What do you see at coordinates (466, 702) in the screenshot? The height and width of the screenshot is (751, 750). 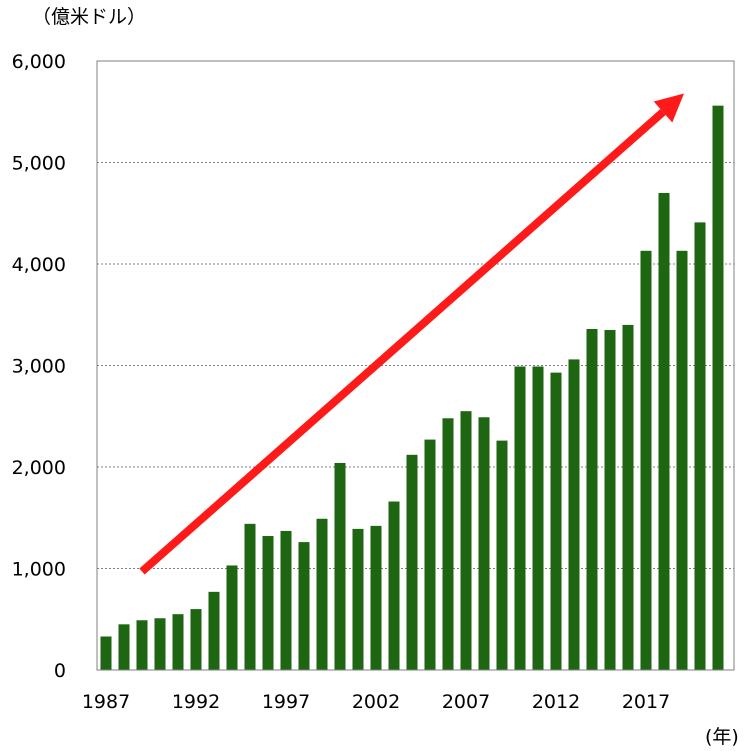 I see `x-tick-label: 2007` at bounding box center [466, 702].